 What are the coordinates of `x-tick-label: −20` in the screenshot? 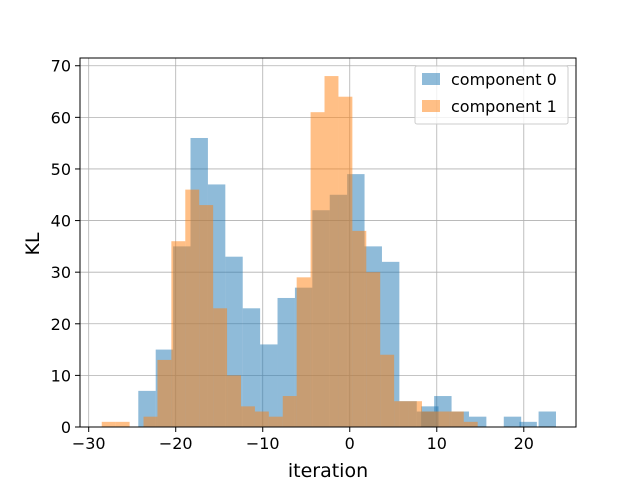 It's located at (176, 443).